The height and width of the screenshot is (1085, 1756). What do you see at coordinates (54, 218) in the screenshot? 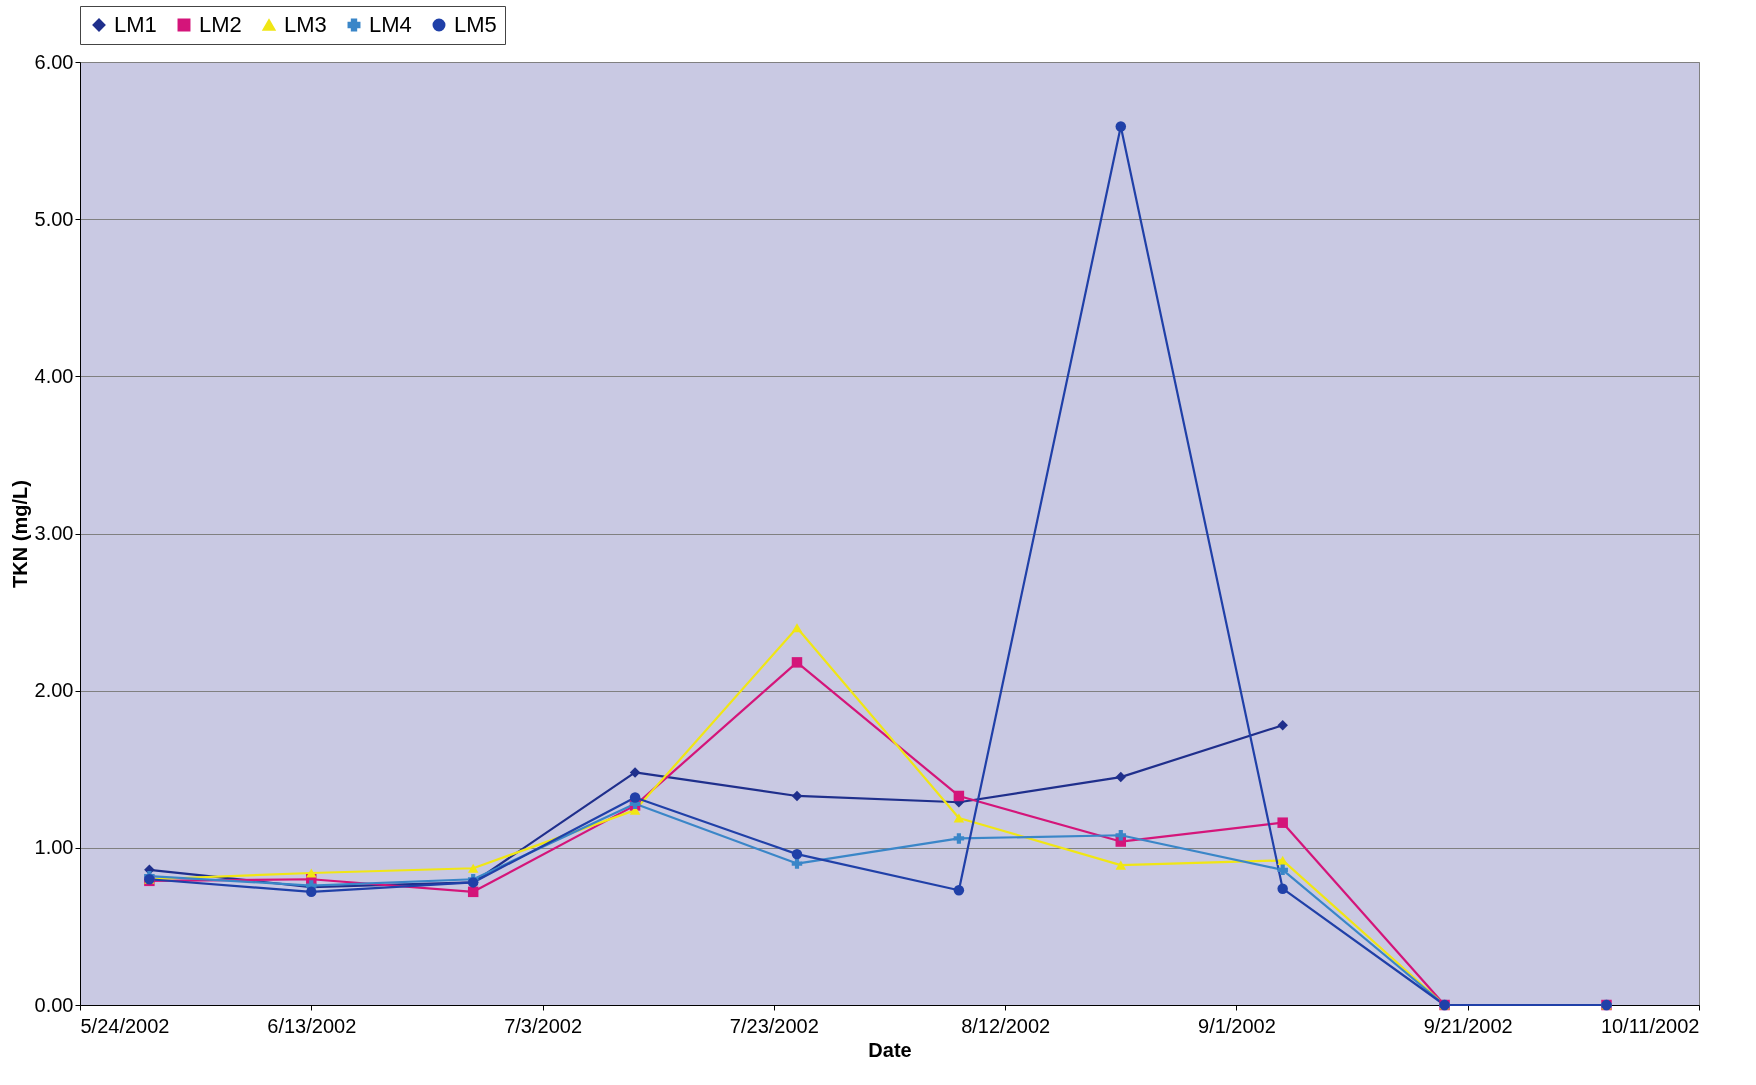
I see `y-tick-label: 5.00` at bounding box center [54, 218].